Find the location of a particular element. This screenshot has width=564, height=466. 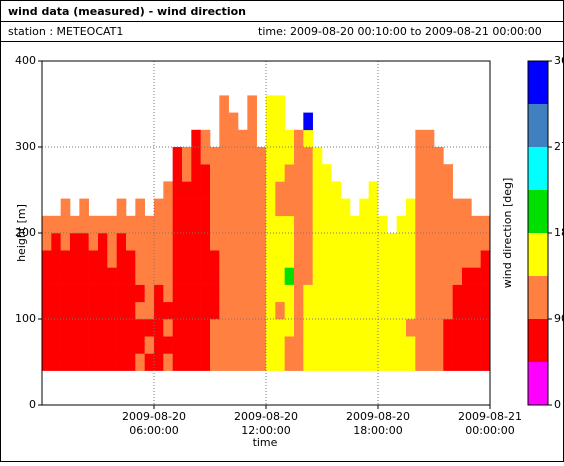

chart-title: wind data (measured) - wind direction is located at coordinates (127, 11).